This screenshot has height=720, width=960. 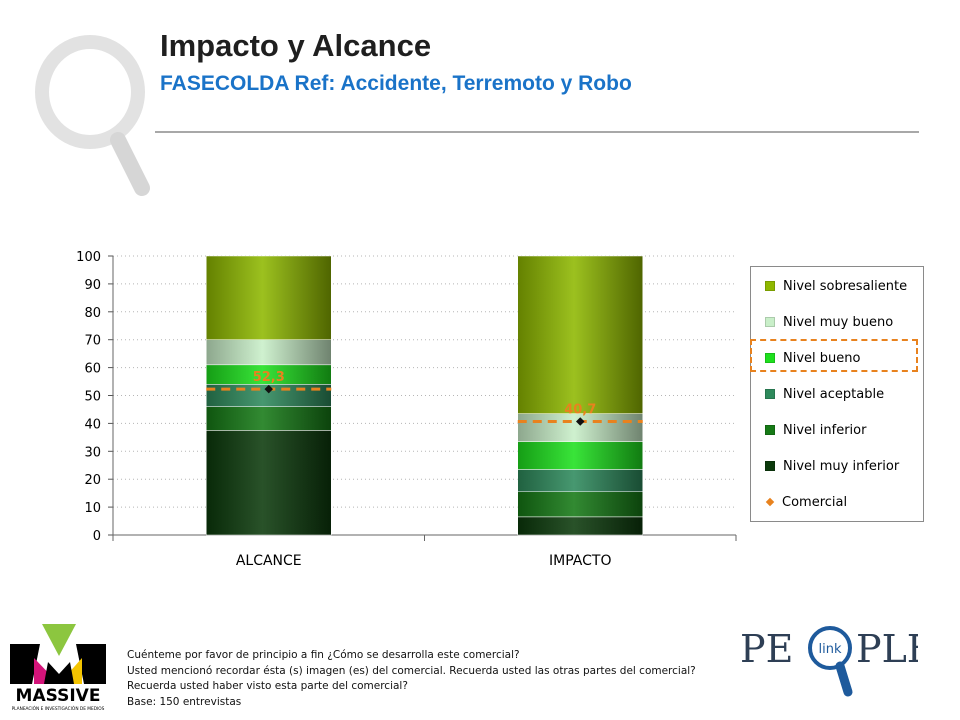 What do you see at coordinates (92, 508) in the screenshot?
I see `y-tick-label: 10` at bounding box center [92, 508].